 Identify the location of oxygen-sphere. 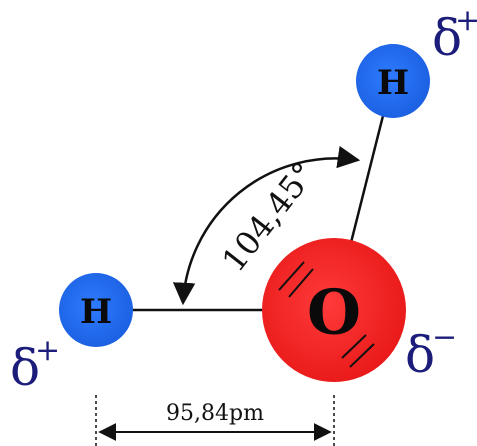
(334, 310).